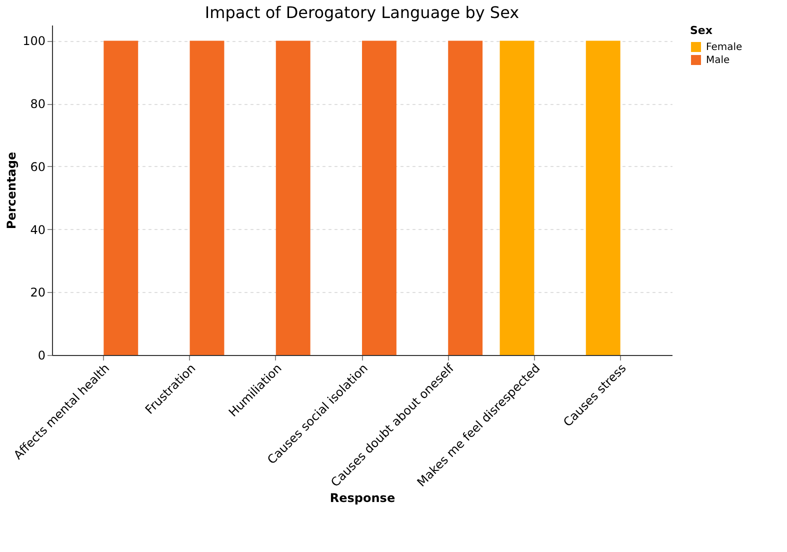 This screenshot has width=787, height=552. What do you see at coordinates (362, 12) in the screenshot?
I see `chart-title: Impact of Derogatory Language by Sex` at bounding box center [362, 12].